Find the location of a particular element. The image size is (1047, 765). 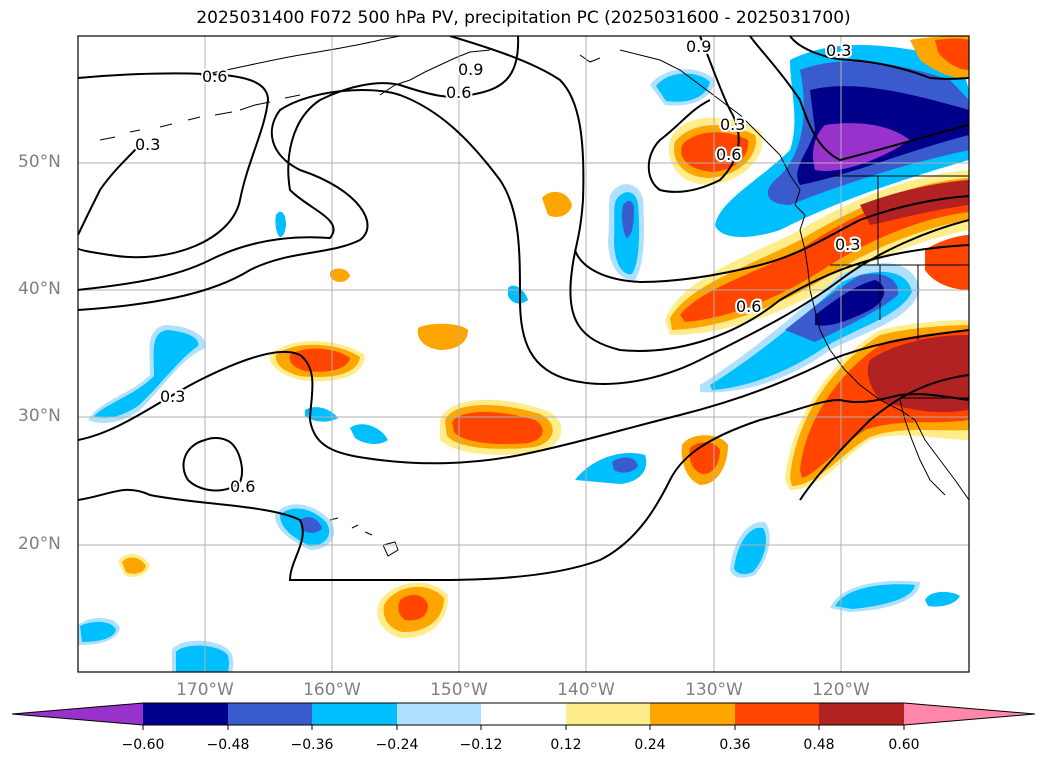

hawaii-islands is located at coordinates (364, 537).